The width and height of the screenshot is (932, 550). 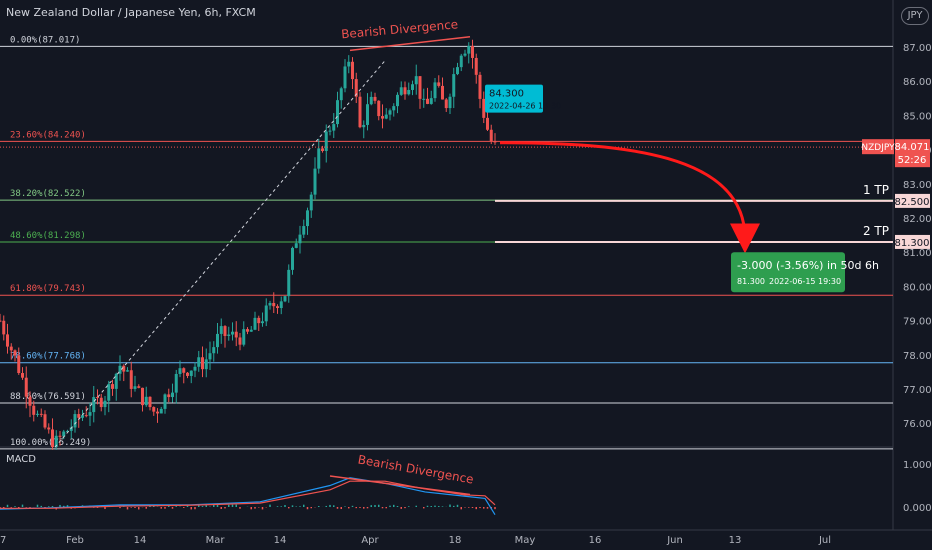 What do you see at coordinates (876, 190) in the screenshot?
I see `tp-label: 1 TP` at bounding box center [876, 190].